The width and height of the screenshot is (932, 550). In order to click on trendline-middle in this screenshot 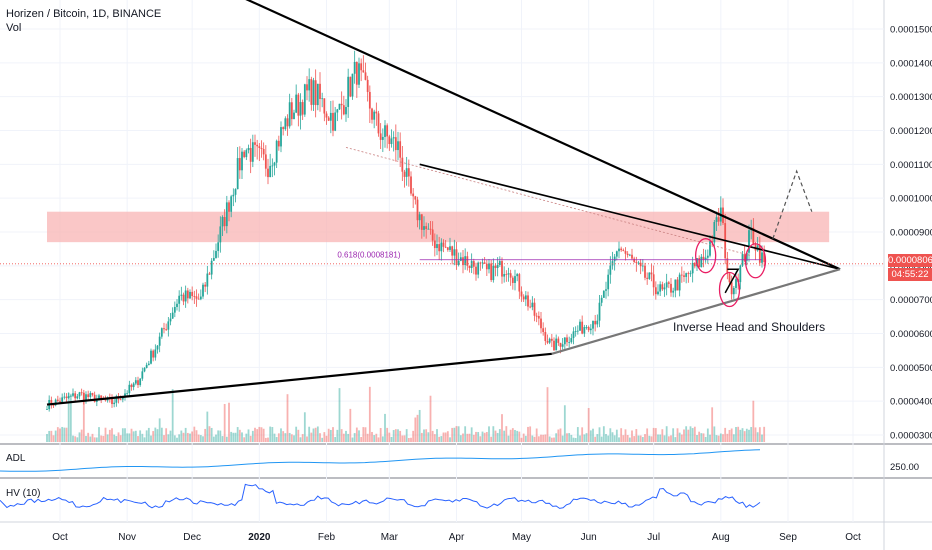, I will do `click(630, 216)`.